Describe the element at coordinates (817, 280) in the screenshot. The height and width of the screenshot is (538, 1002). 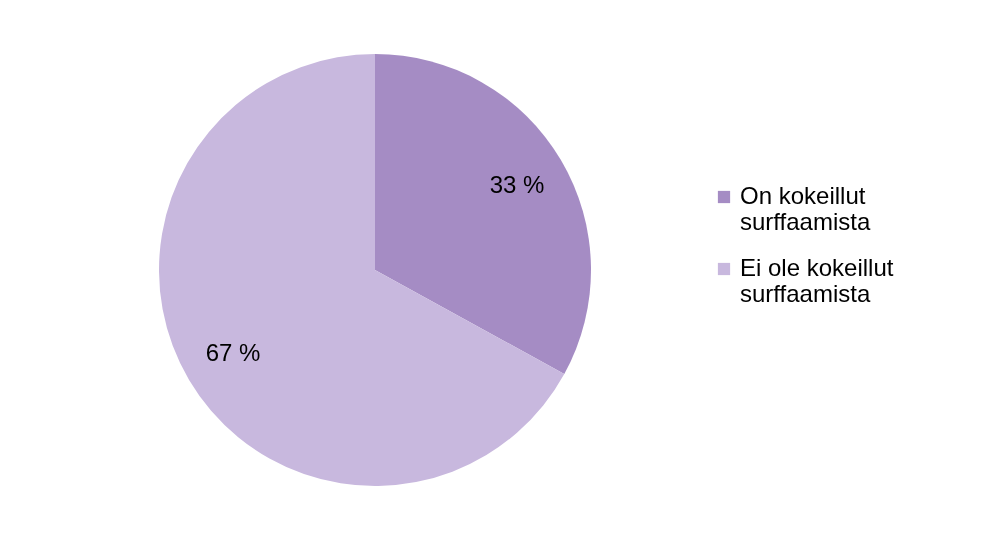
I see `legend-label: Ei ole kokeillut surffaamista` at that location.